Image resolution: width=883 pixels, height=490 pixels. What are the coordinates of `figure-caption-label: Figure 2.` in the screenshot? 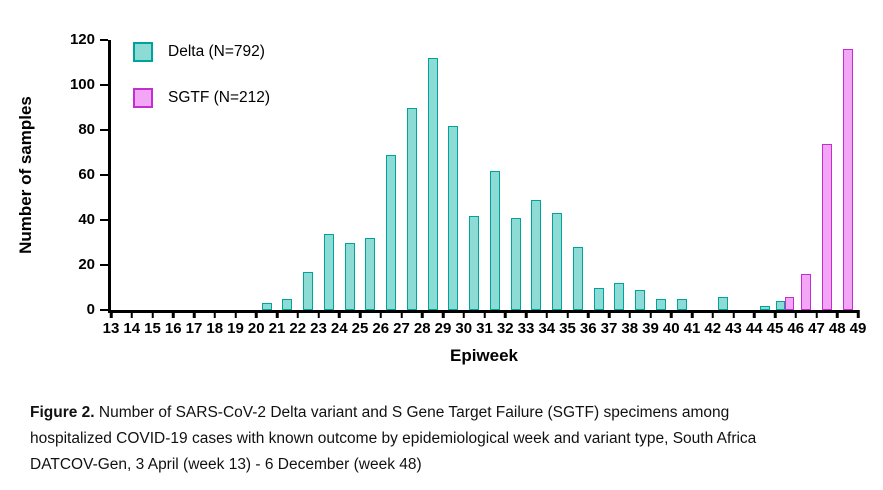 It's located at (62, 412).